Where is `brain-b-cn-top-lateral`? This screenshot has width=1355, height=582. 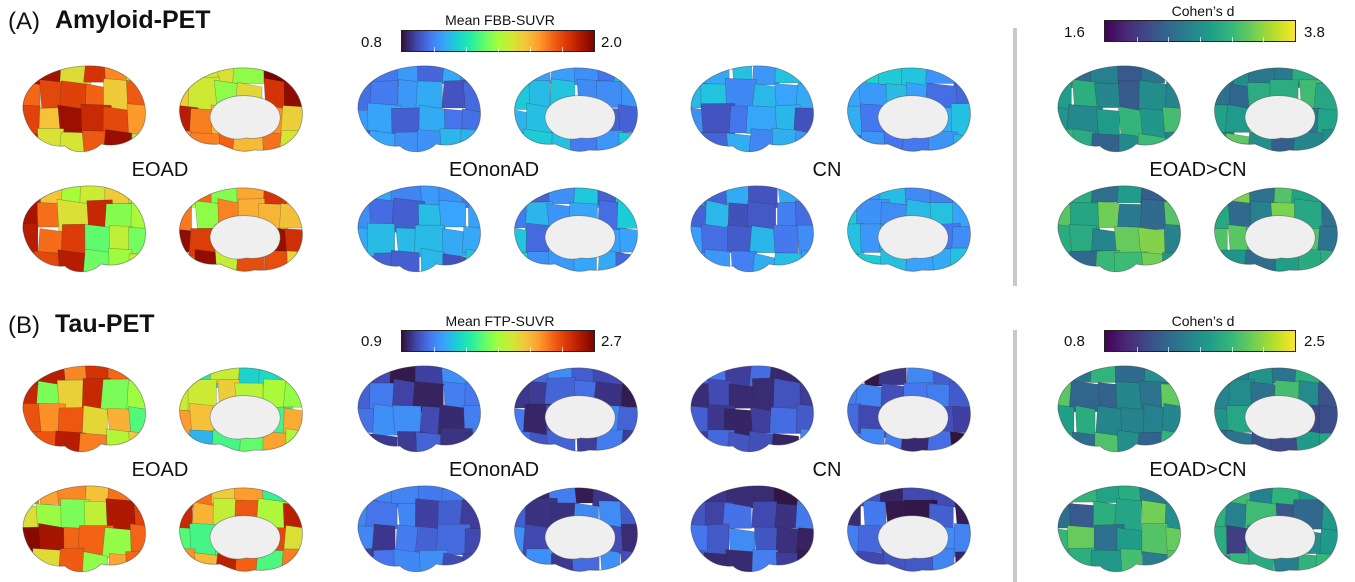 brain-b-cn-top-lateral is located at coordinates (752, 409).